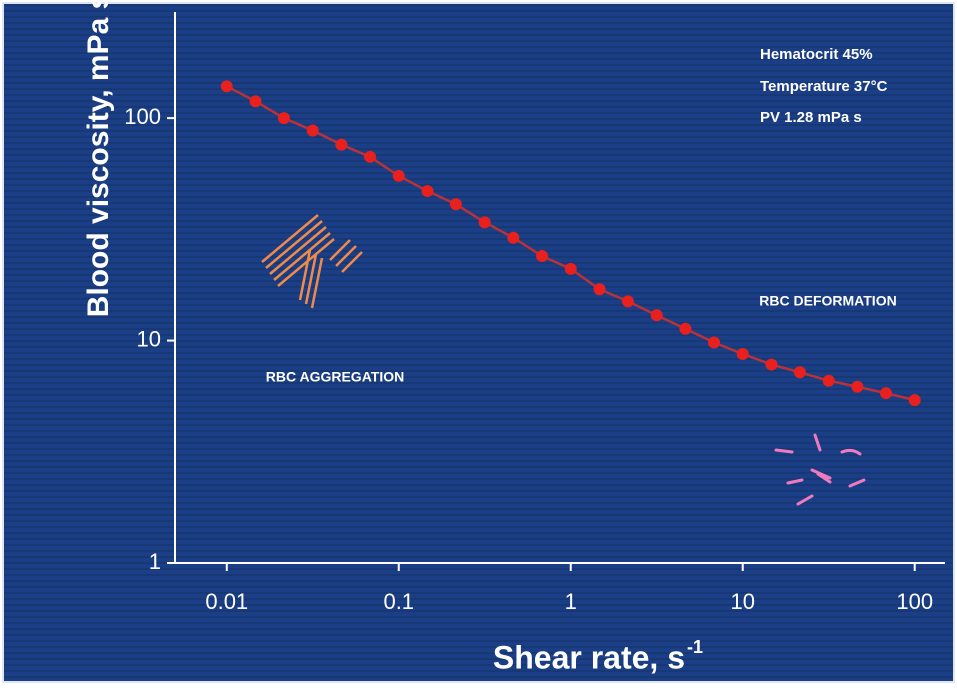 The height and width of the screenshot is (690, 957). I want to click on rbc-aggregate-icon, so click(312, 261).